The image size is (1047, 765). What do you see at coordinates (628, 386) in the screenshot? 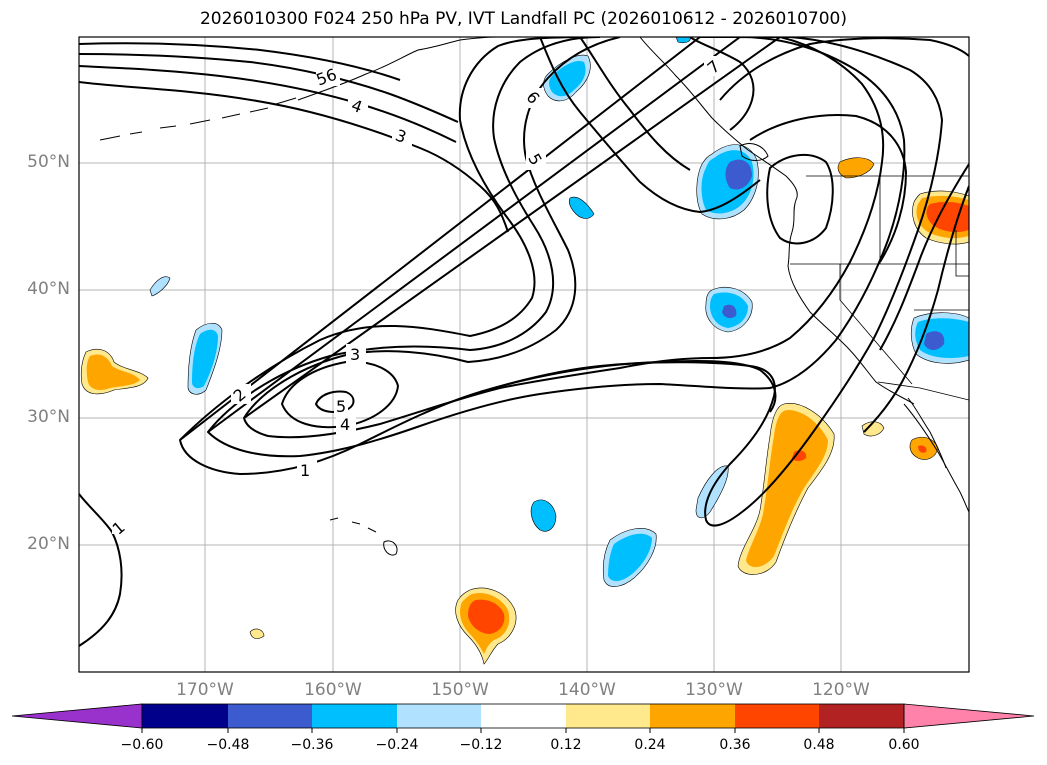
I see `contour-jet-south` at bounding box center [628, 386].